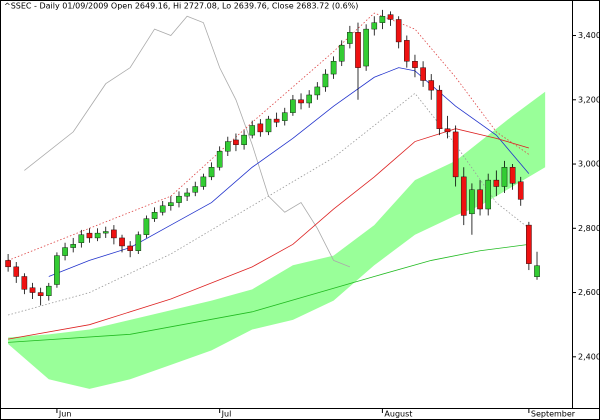 This screenshot has height=420, width=600. I want to click on x-tick-label: September, so click(553, 414).